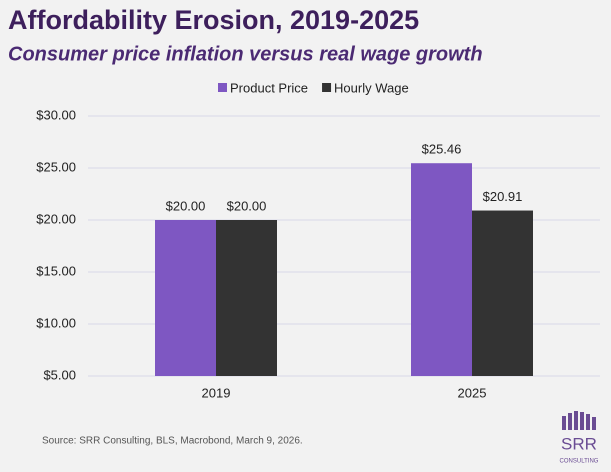 The image size is (611, 472). Describe the element at coordinates (269, 87) in the screenshot. I see `legend-label: Product Price` at that location.